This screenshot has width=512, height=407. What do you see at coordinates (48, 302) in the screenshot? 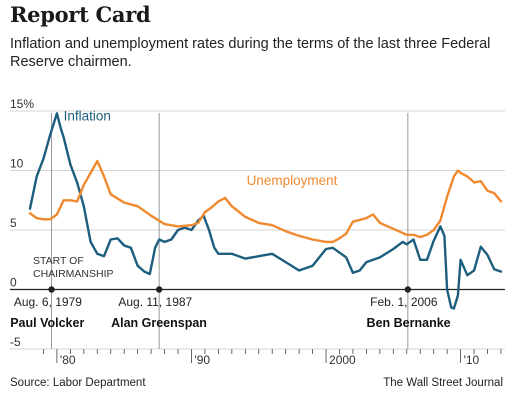
I see `chairman-start-date: Aug. 6, 1979` at bounding box center [48, 302].